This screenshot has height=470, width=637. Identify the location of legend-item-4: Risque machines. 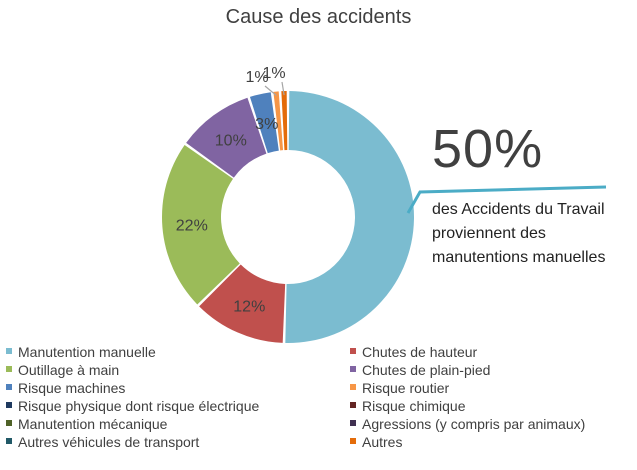
(65, 388).